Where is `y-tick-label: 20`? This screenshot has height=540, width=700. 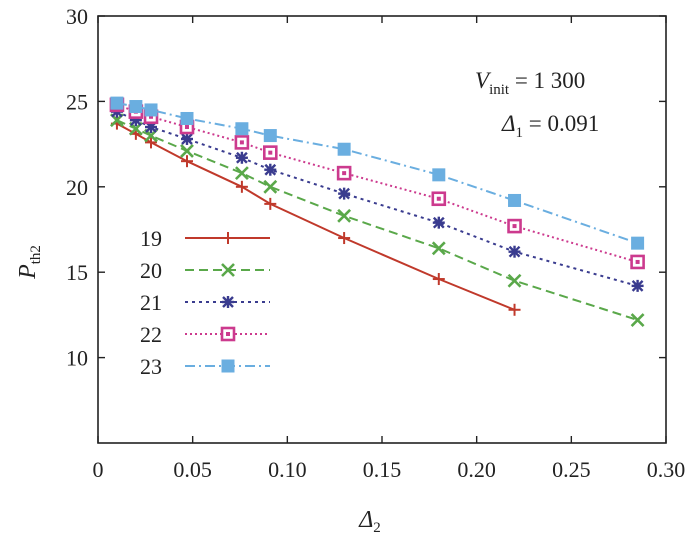
y-tick-label: 20 is located at coordinates (77, 187).